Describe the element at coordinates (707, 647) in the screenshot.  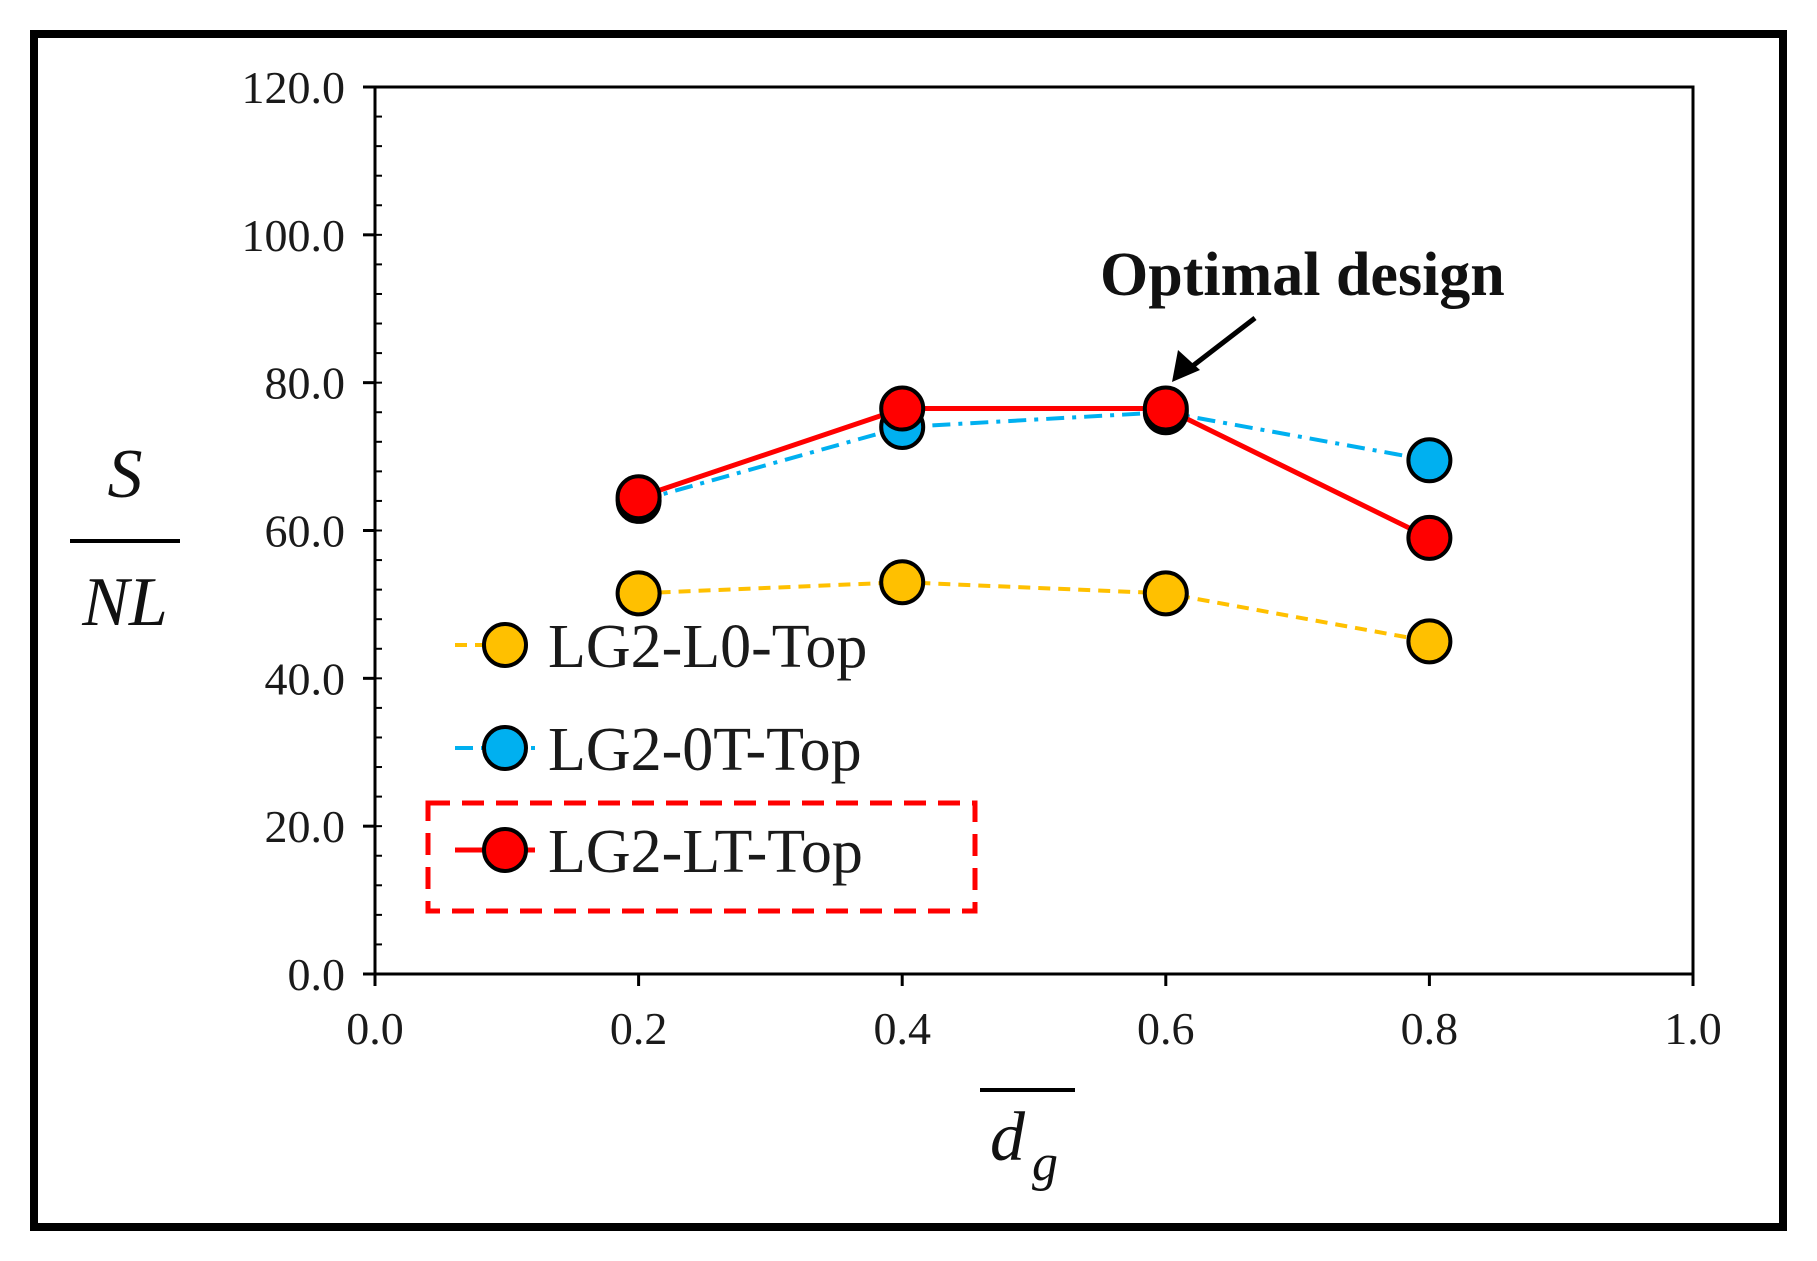
I see `legend-label-l0: LG2-L0-Top` at that location.